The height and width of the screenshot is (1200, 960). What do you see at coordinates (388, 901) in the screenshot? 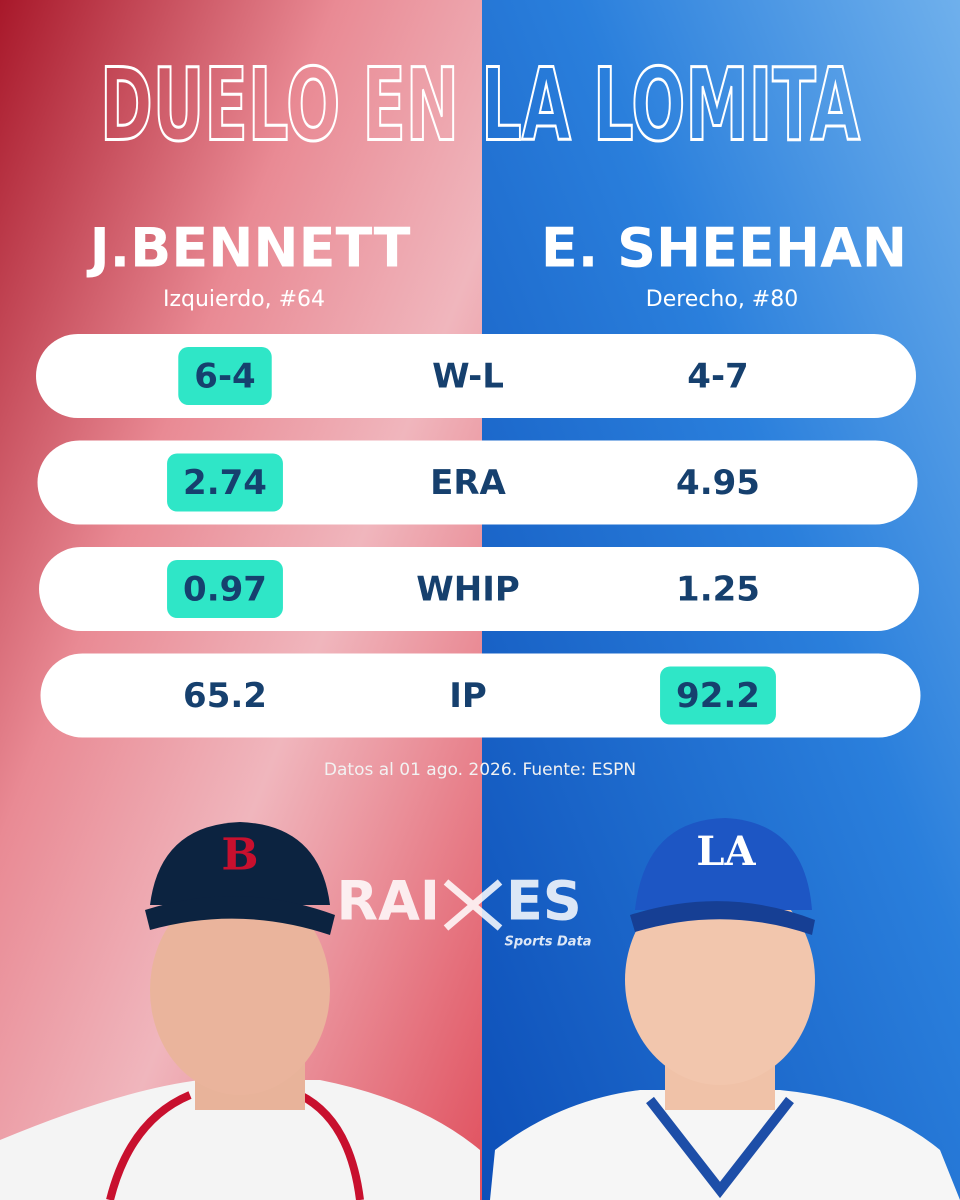
I see `brand-text: RAI` at bounding box center [388, 901].